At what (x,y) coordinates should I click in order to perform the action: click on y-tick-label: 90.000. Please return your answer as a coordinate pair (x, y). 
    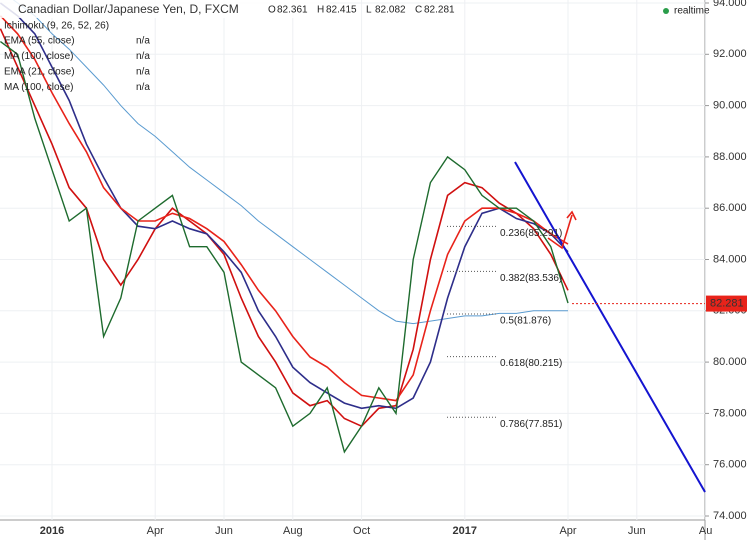
    Looking at the image, I should click on (730, 106).